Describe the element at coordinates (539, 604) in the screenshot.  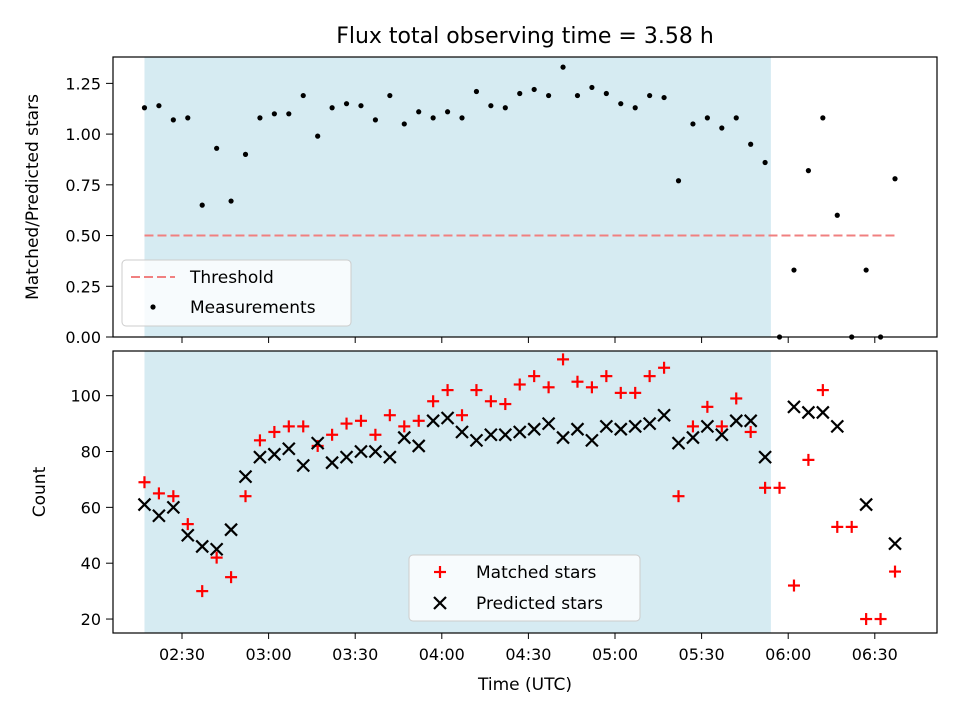
I see `legend-predicted-label: Predicted stars` at that location.